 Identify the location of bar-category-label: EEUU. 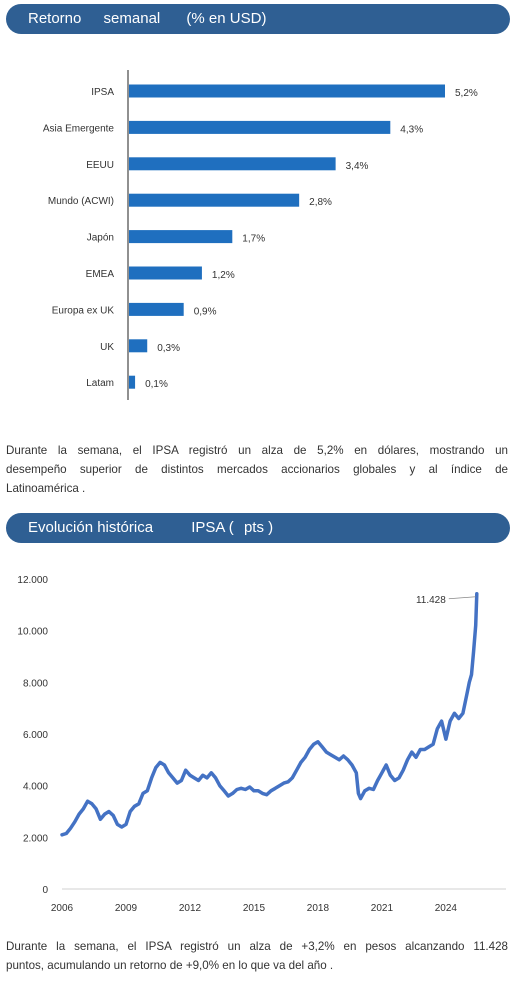
(100, 165).